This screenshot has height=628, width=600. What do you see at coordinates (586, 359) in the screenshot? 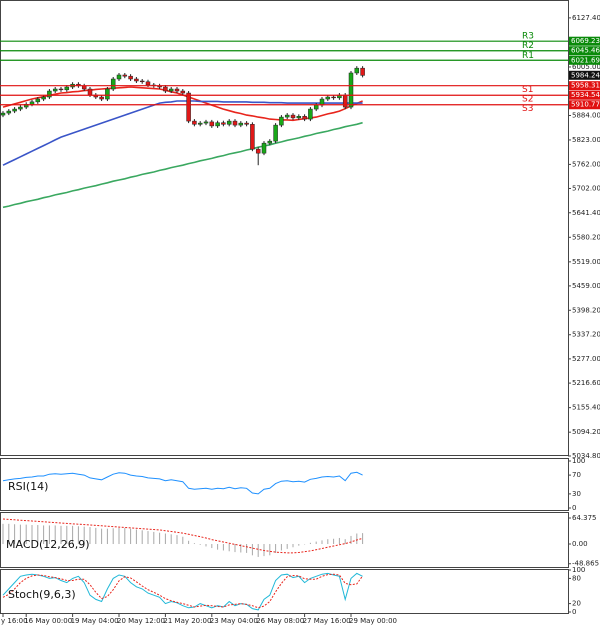
I see `y-tick-label: 5277.00` at bounding box center [586, 359].